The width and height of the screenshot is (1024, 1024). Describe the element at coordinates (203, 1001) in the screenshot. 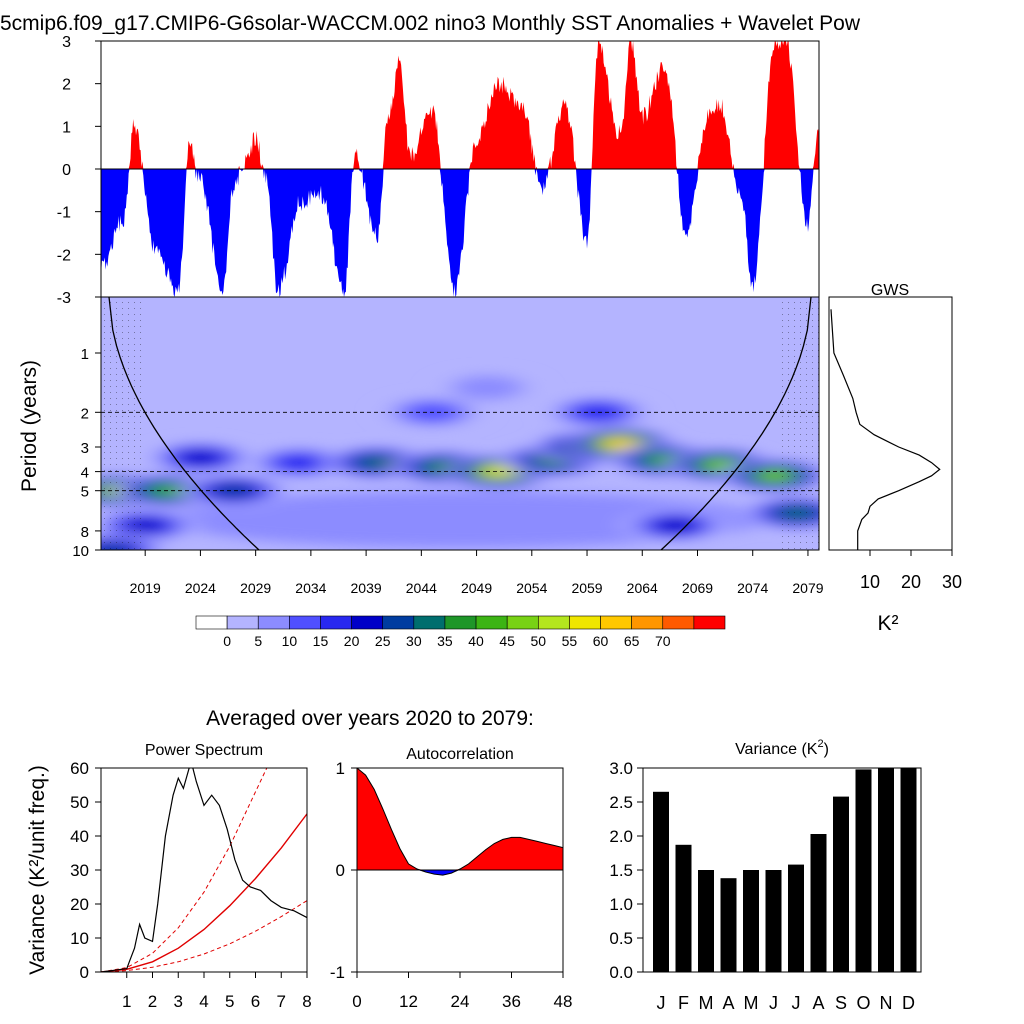

I see `power-x-tick-label: 4` at that location.